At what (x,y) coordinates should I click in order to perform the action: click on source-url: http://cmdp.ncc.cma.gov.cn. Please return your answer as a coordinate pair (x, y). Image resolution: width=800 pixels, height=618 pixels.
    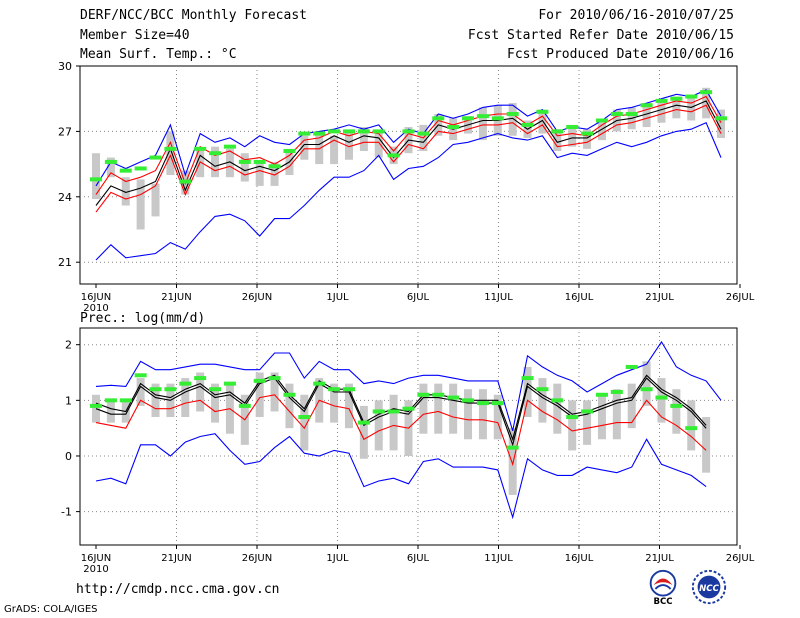
    Looking at the image, I should click on (178, 589).